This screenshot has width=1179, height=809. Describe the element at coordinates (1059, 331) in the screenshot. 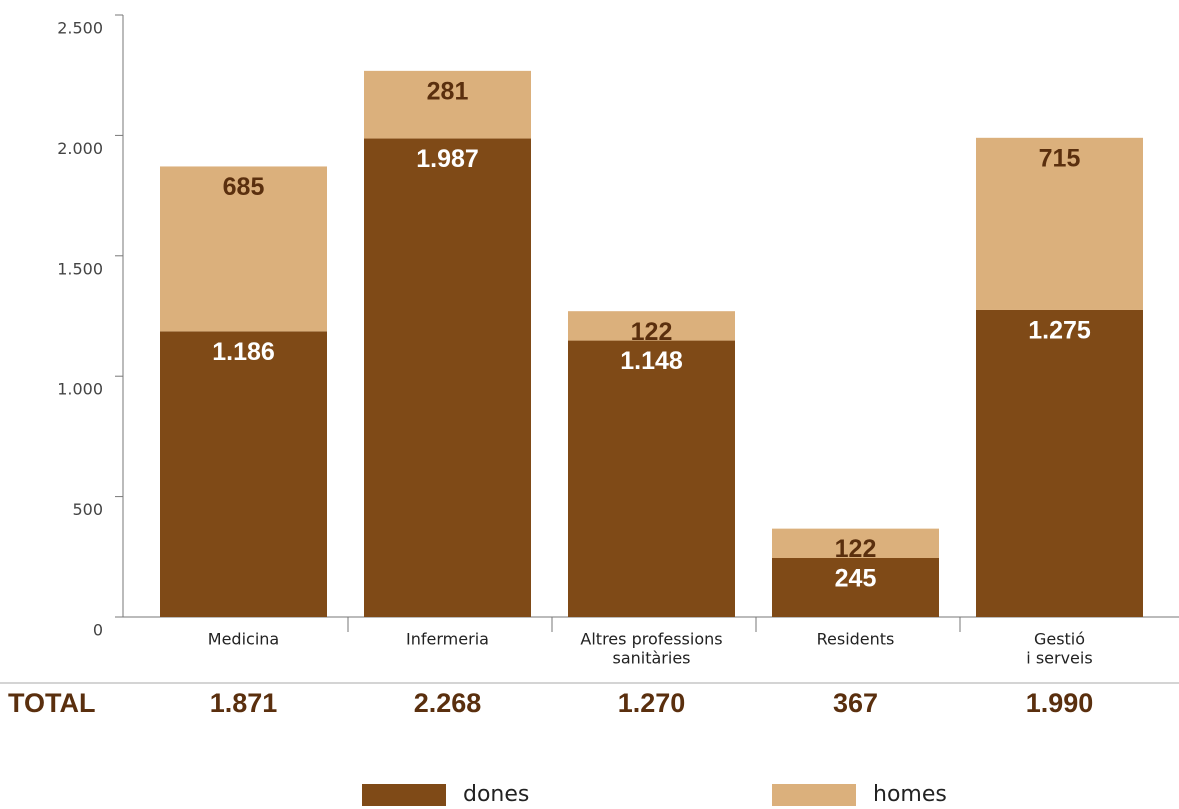

I see `data-label: 1.275` at that location.